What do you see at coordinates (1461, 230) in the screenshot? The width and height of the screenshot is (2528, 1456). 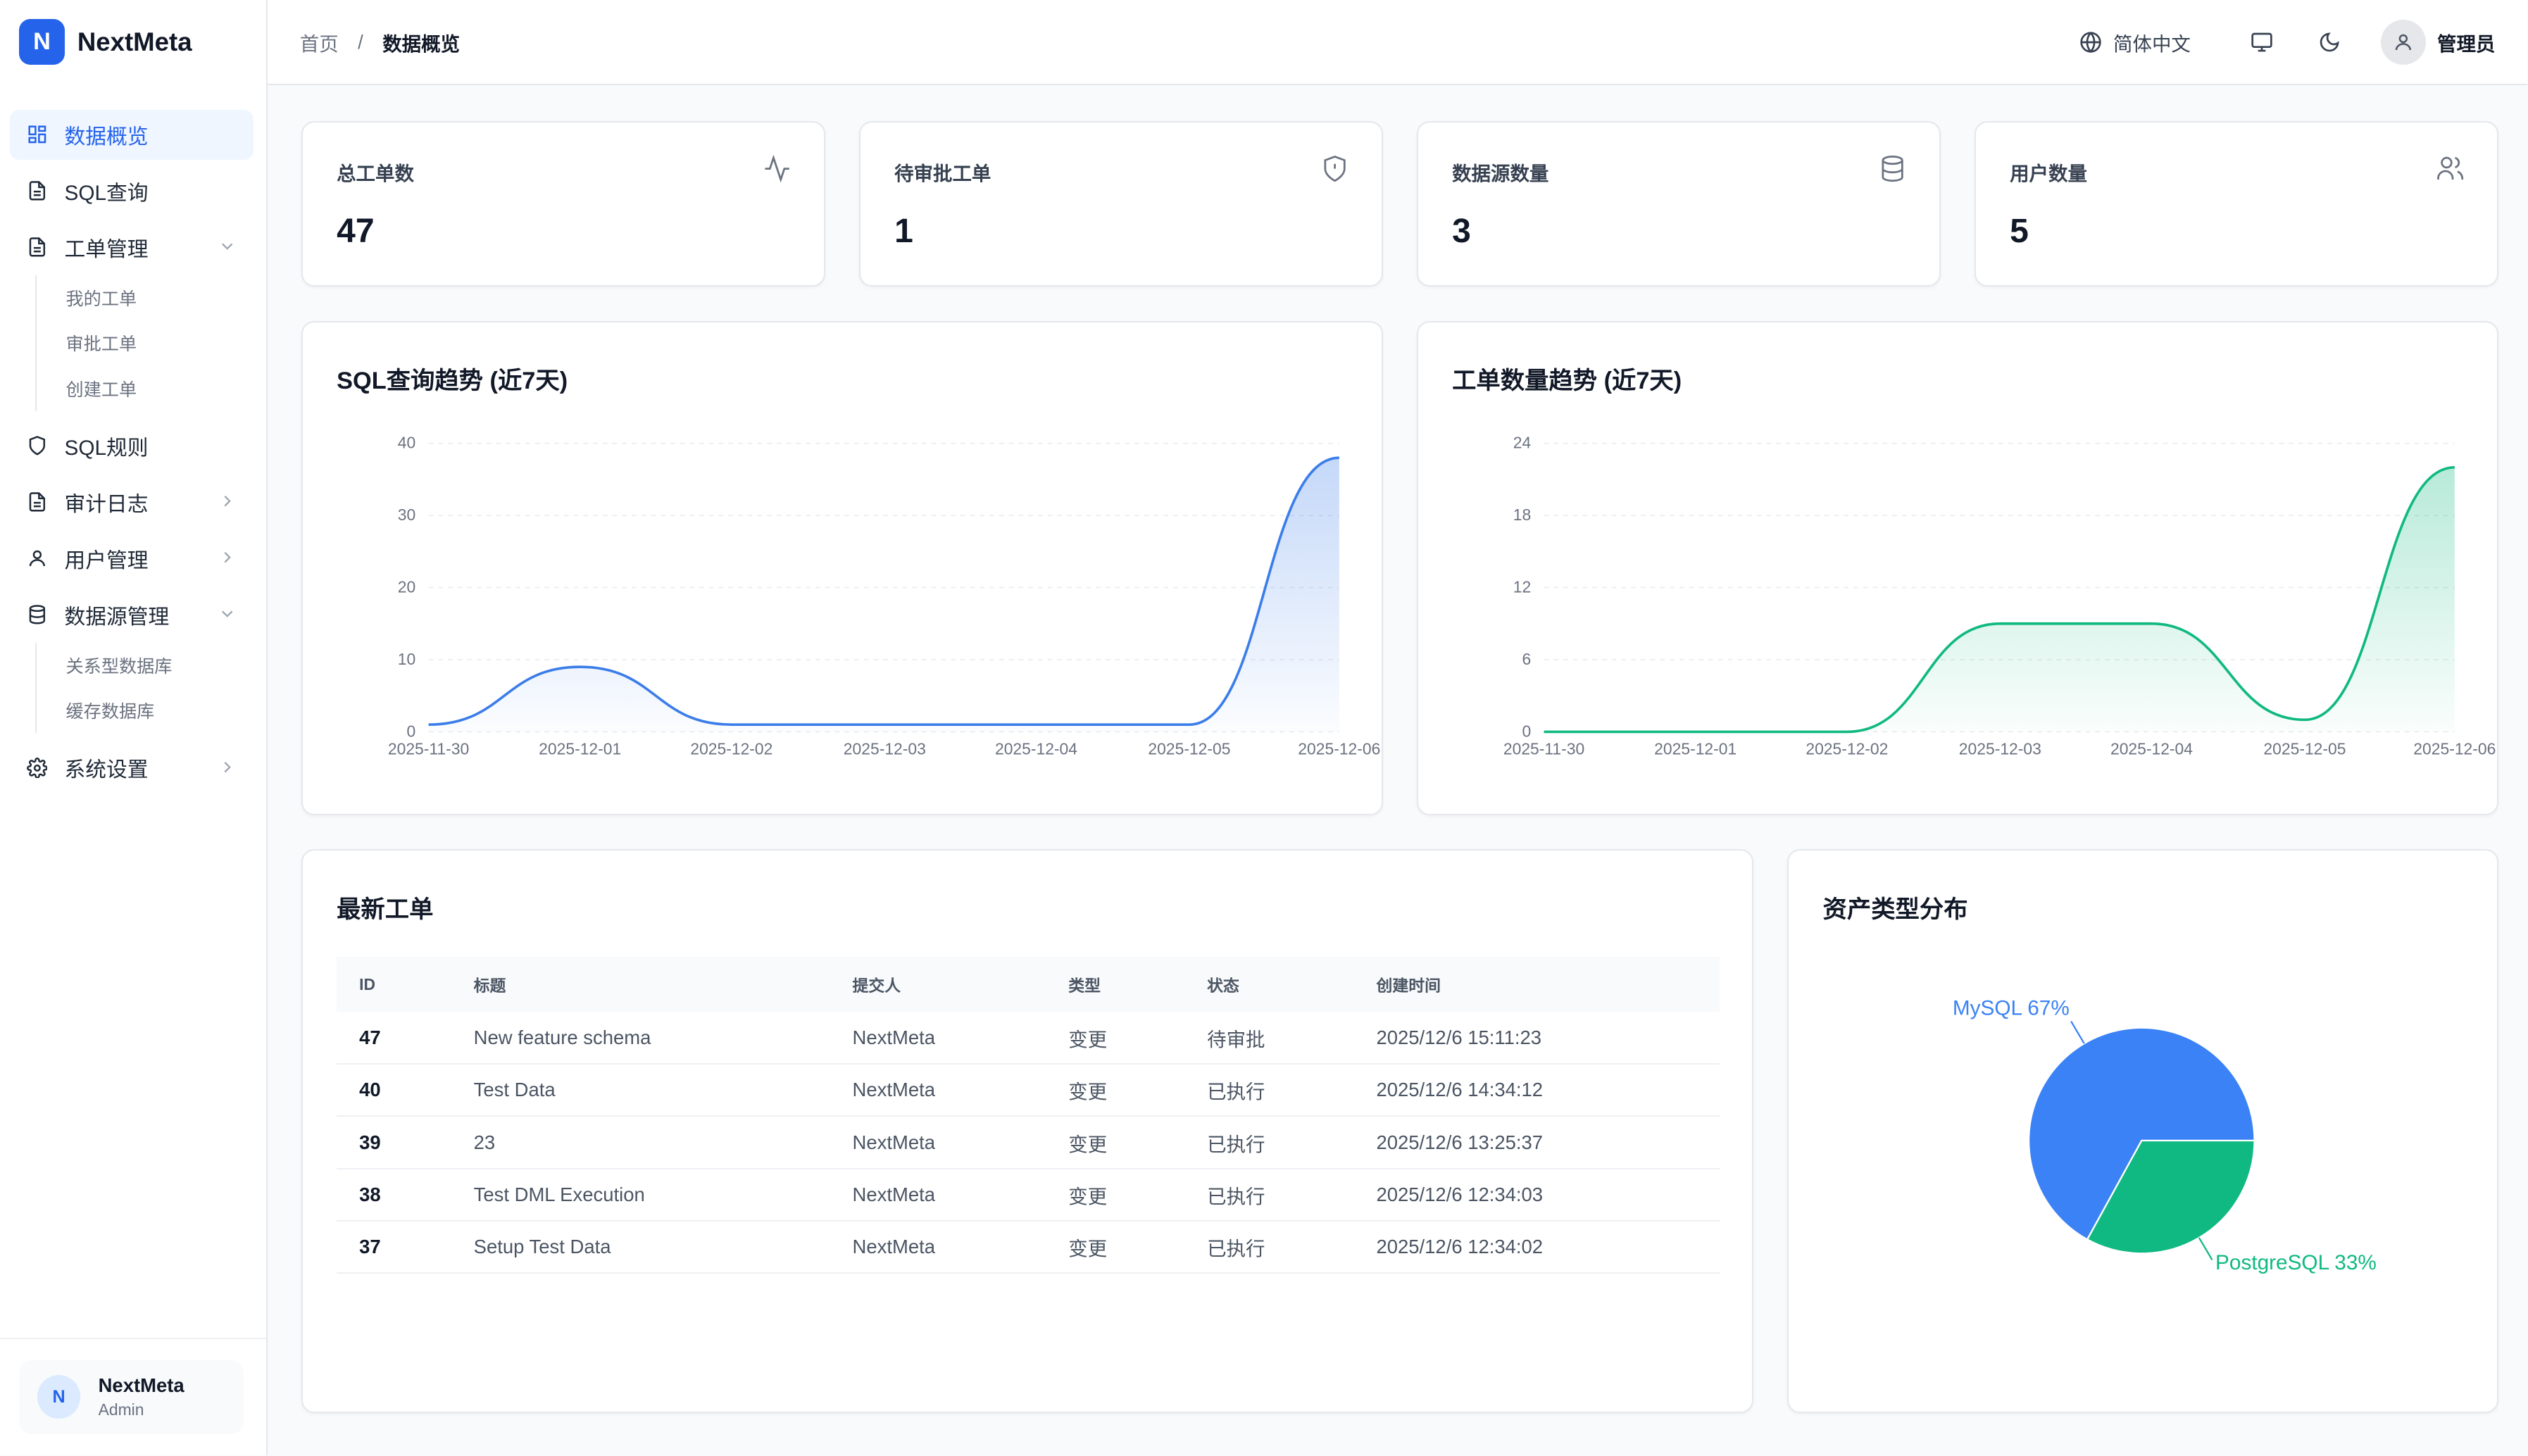 I see `stat-value: 3` at bounding box center [1461, 230].